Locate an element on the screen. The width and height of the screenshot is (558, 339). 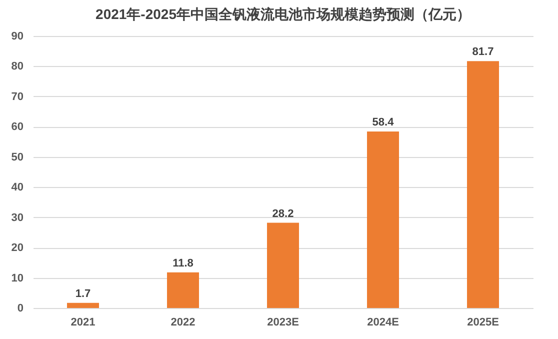
data-label: 58.4 is located at coordinates (383, 122).